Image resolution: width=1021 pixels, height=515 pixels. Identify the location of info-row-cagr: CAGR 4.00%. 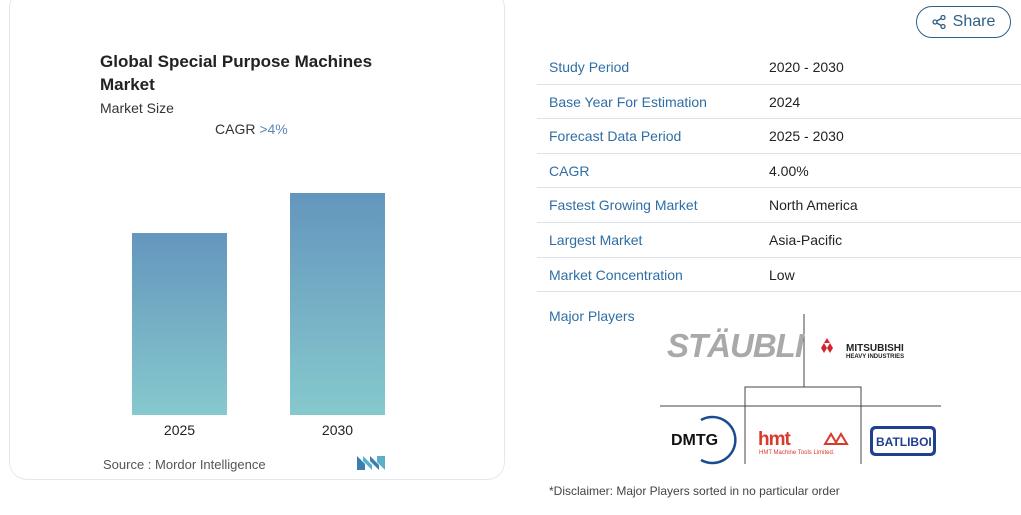
(779, 171).